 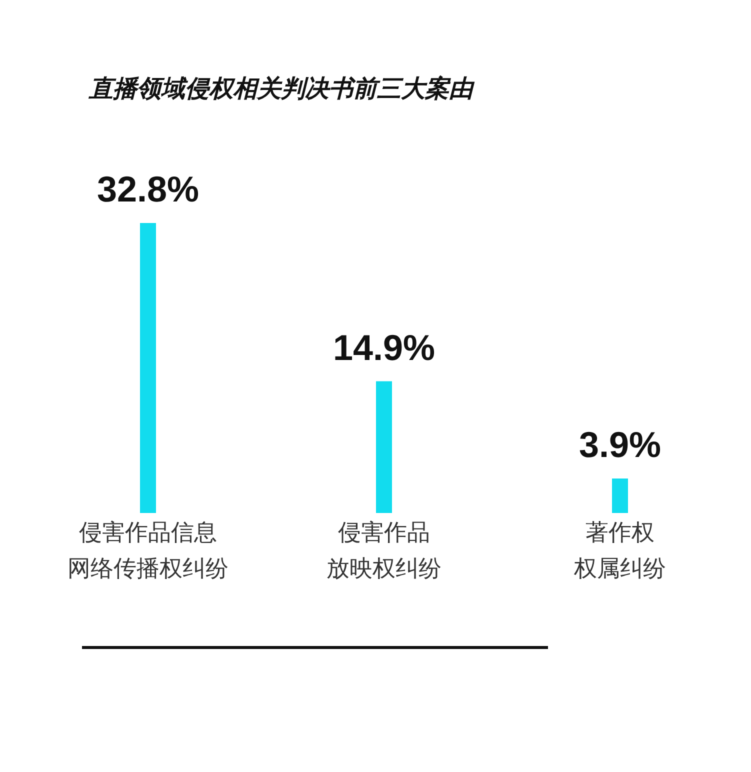 What do you see at coordinates (148, 189) in the screenshot?
I see `data-label: 32.8%` at bounding box center [148, 189].